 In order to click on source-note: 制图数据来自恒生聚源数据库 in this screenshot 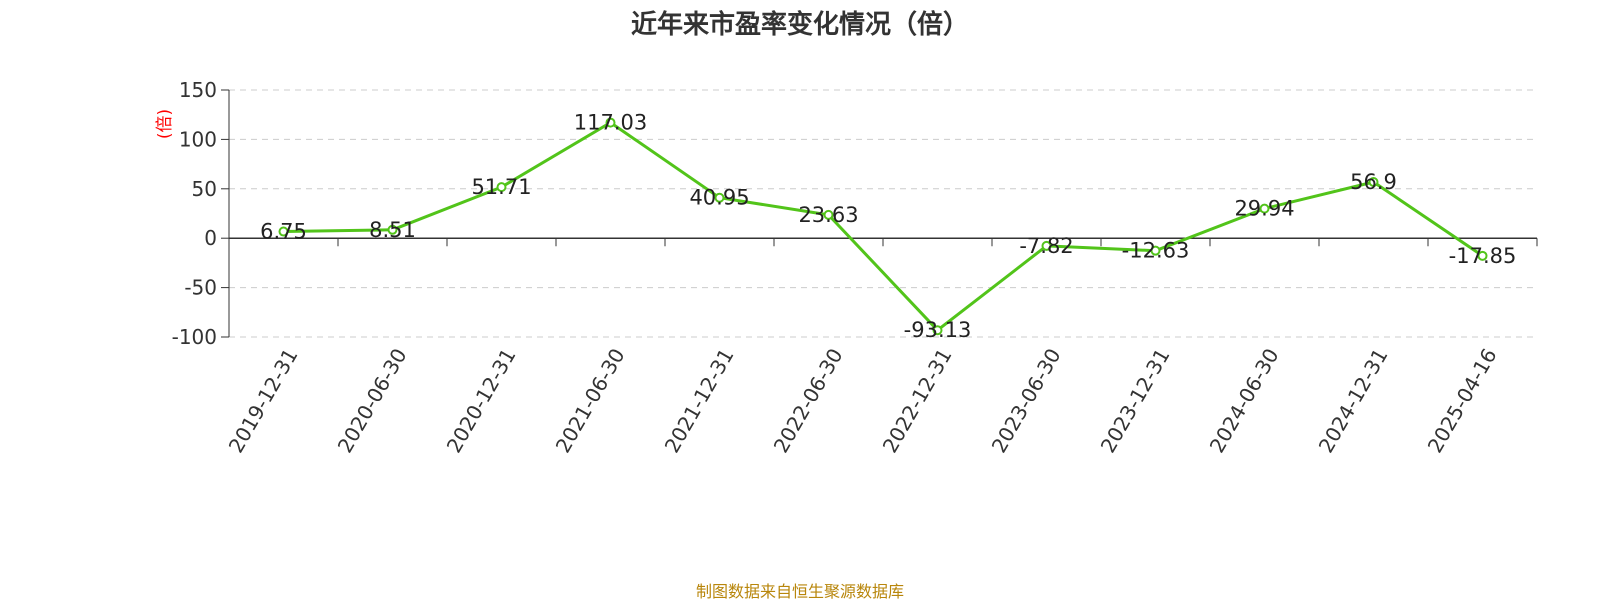, I will do `click(799, 591)`.